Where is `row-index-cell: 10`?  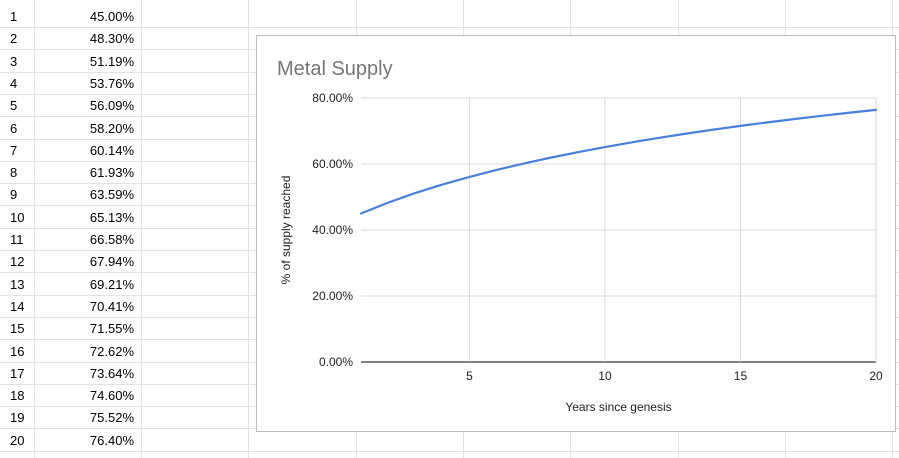
row-index-cell: 10 is located at coordinates (17, 217).